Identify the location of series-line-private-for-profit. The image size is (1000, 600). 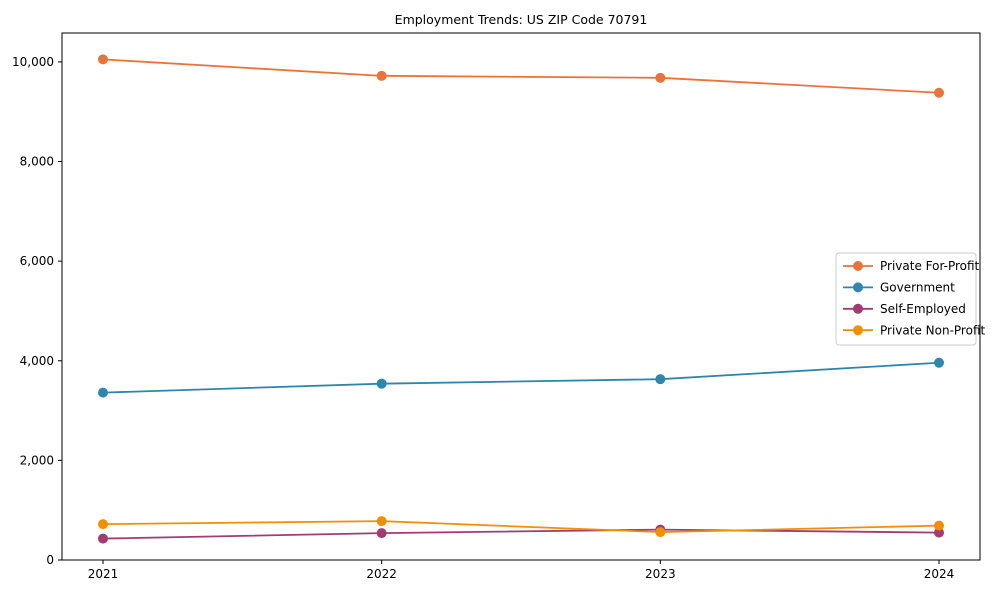
(521, 76).